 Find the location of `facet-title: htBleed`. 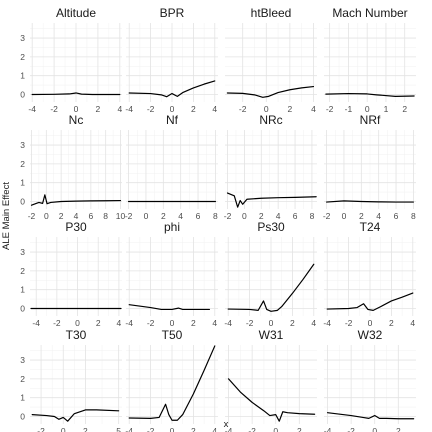

facet-title: htBleed is located at coordinates (271, 13).